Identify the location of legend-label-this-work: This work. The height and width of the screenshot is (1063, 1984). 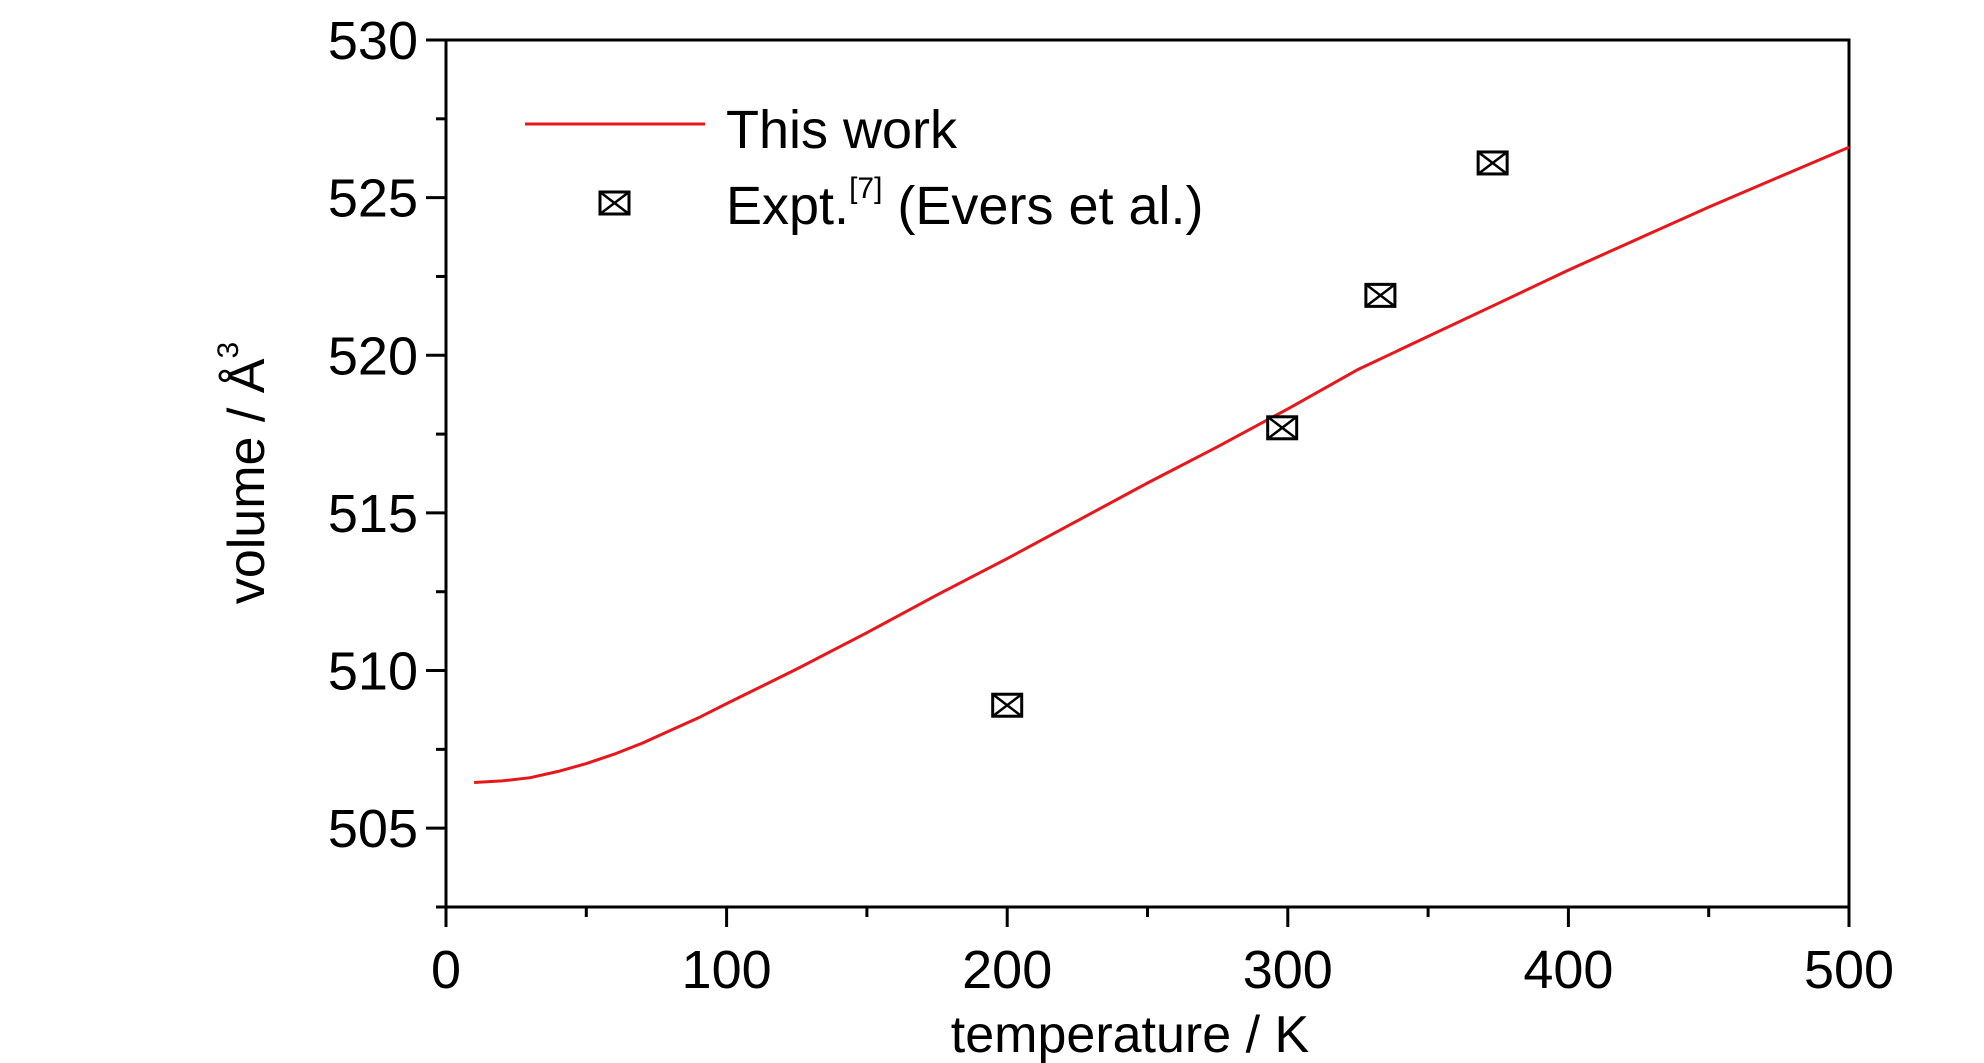
(842, 130).